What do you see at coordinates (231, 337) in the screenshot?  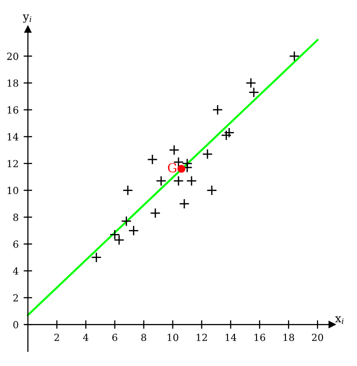 I see `x-tick-label: 14` at bounding box center [231, 337].